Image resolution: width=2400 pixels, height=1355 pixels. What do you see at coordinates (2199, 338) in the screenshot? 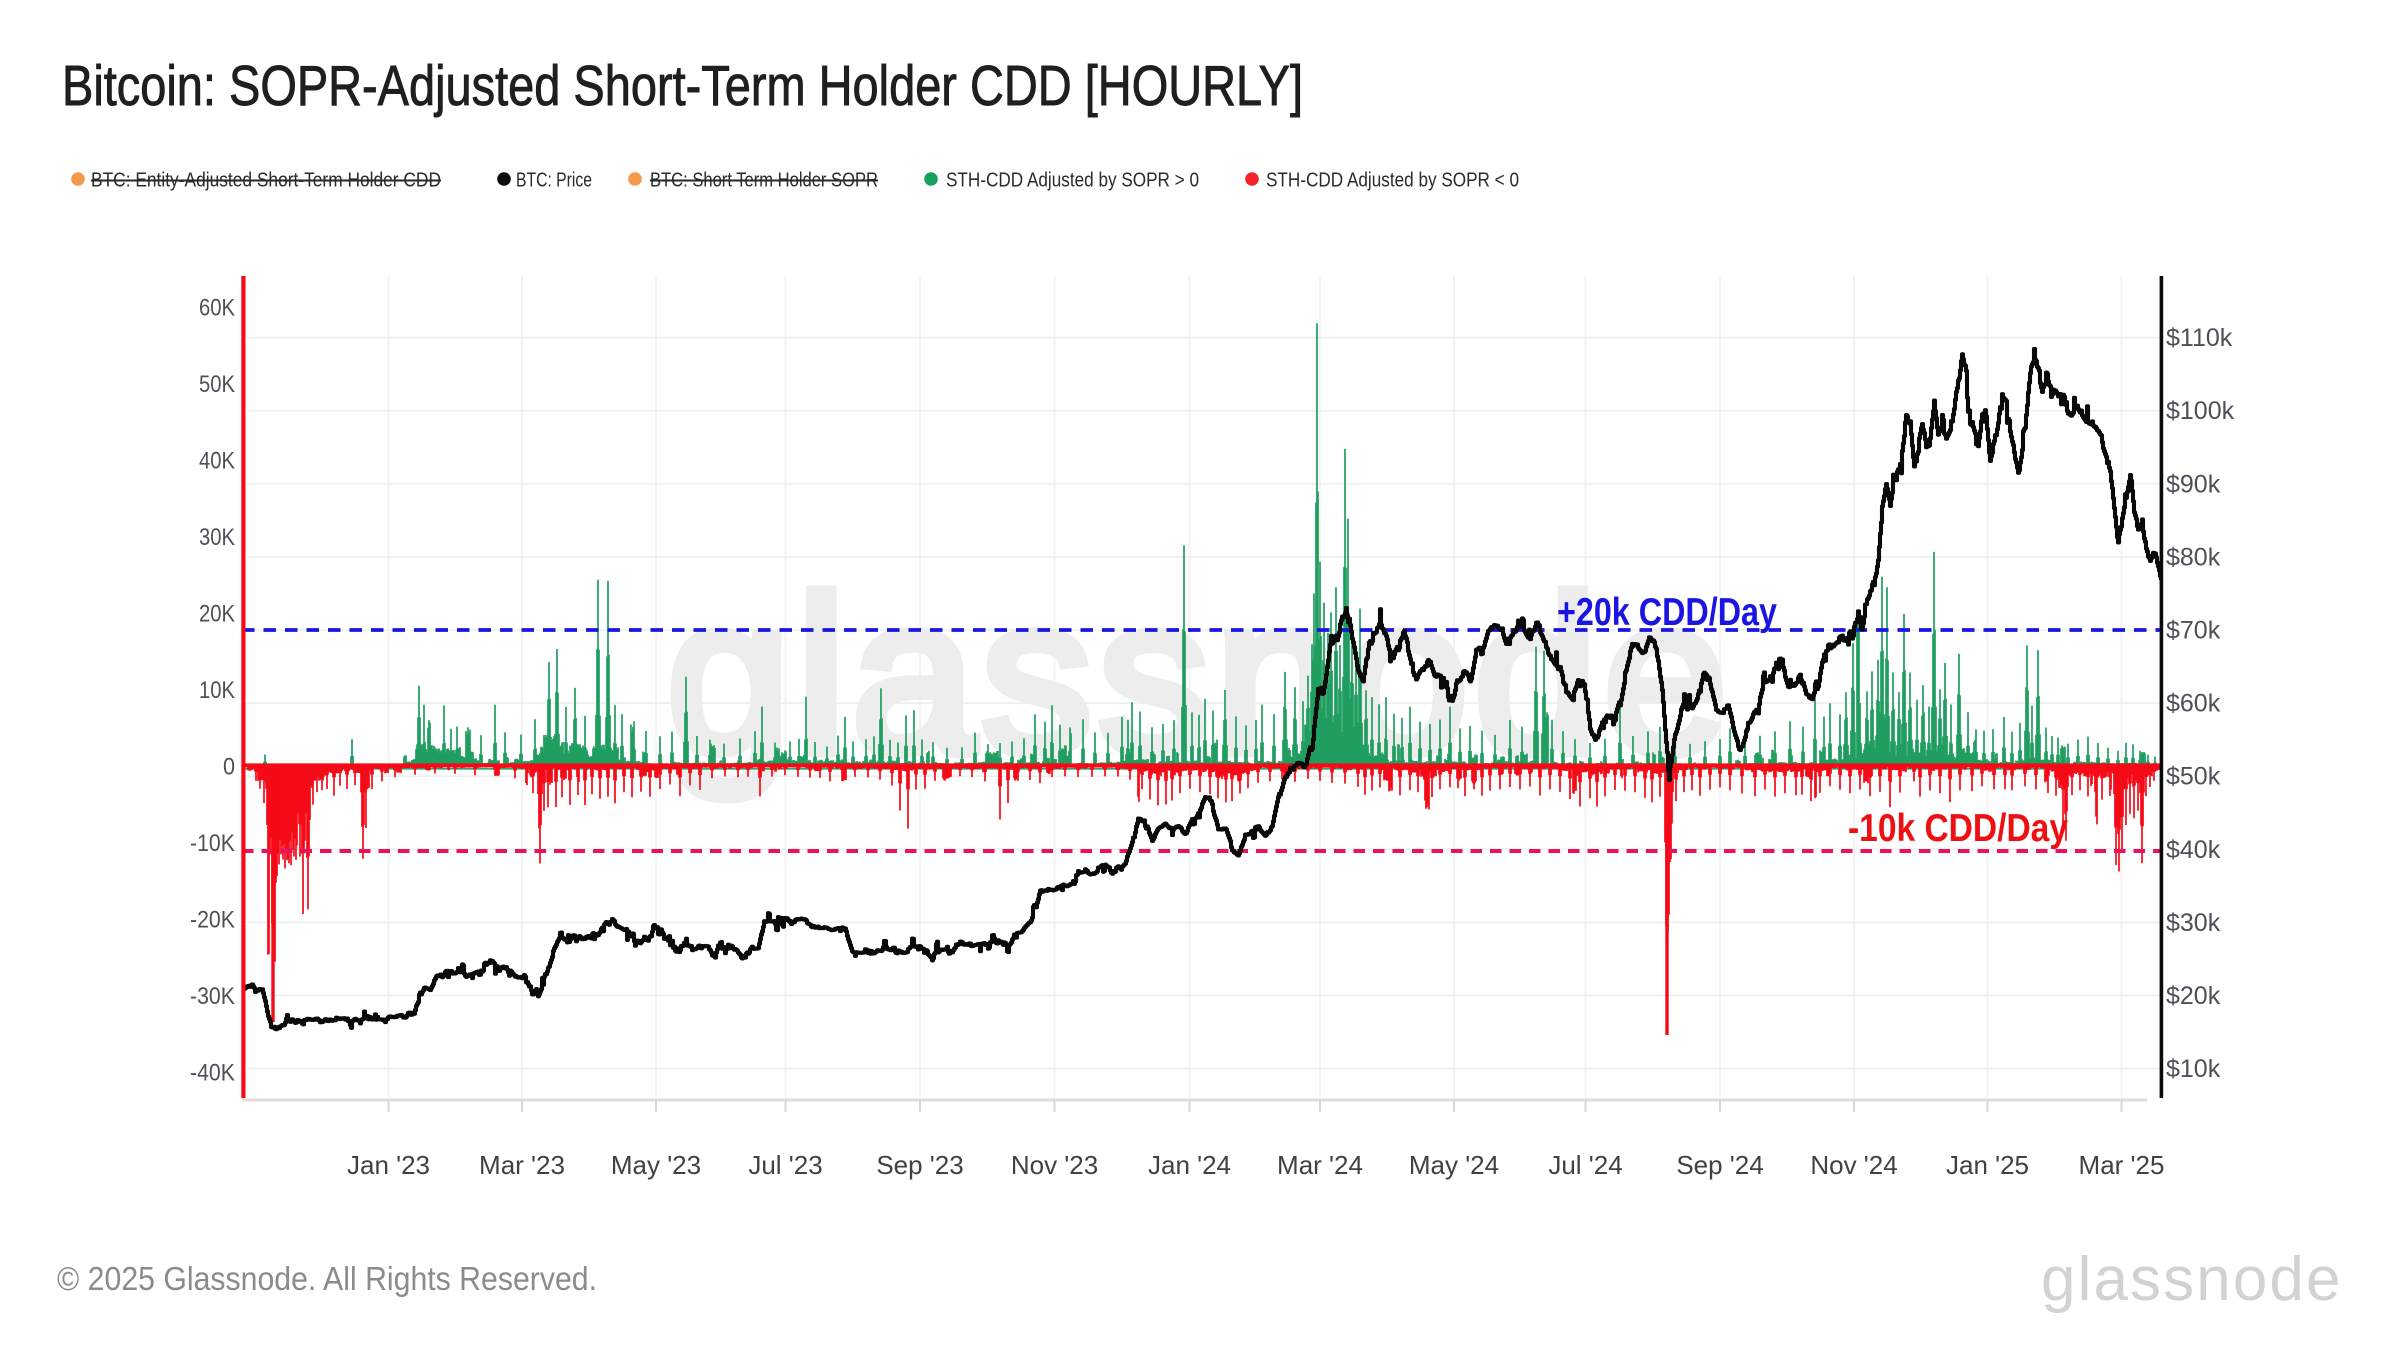
I see `svg-text: $110k` at bounding box center [2199, 338].